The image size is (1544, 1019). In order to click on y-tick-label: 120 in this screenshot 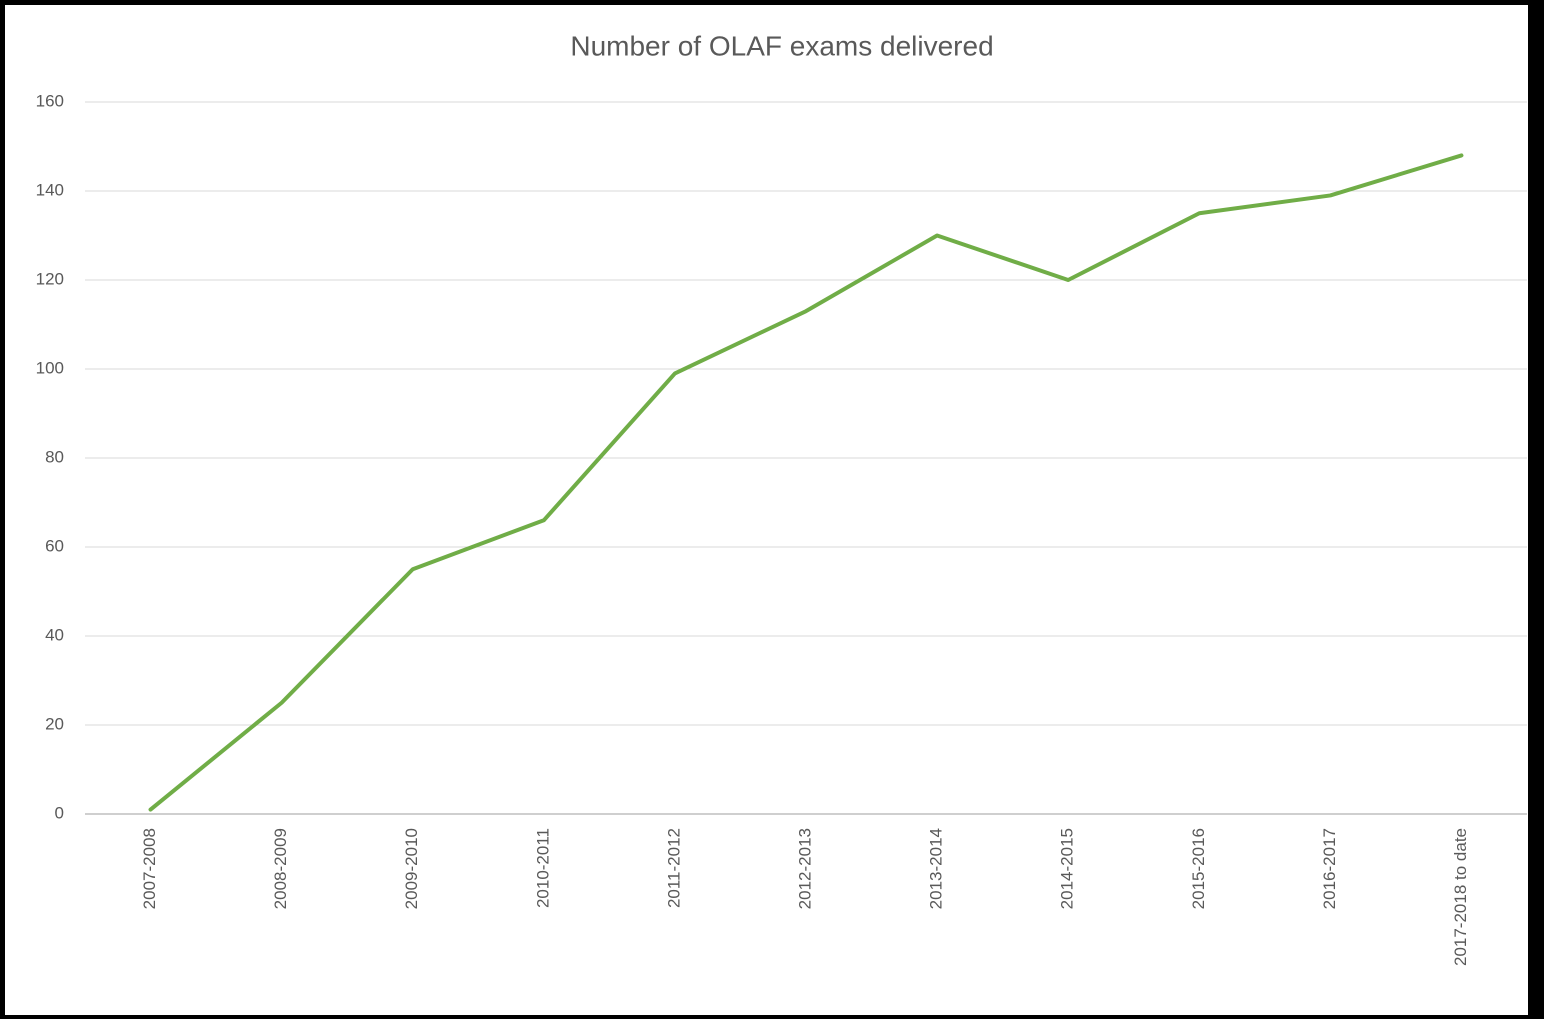, I will do `click(50, 278)`.